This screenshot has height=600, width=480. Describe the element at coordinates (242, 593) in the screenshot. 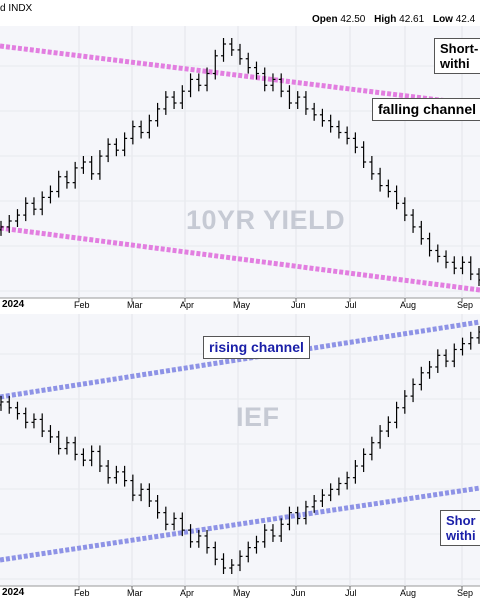

I see `bottom-axis-may: May` at that location.